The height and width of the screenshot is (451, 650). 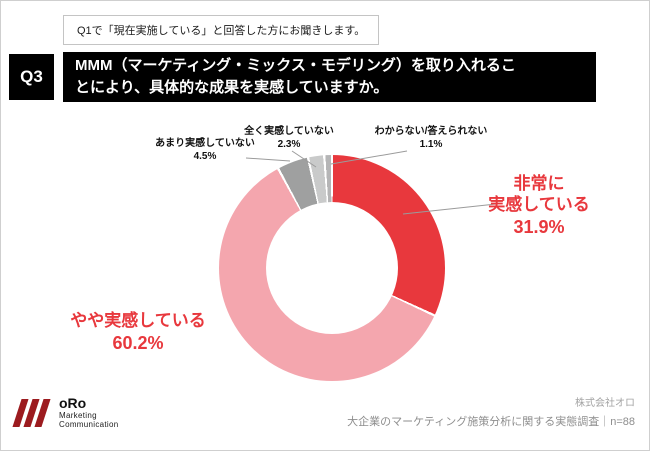 I want to click on label-very: 非常に 実感している 31.9%, so click(x=539, y=205).